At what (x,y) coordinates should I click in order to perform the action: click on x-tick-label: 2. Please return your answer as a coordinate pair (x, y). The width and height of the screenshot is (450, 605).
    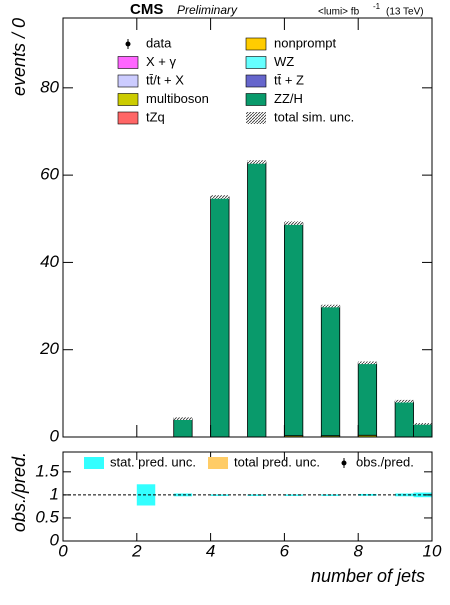
    Looking at the image, I should click on (136, 550).